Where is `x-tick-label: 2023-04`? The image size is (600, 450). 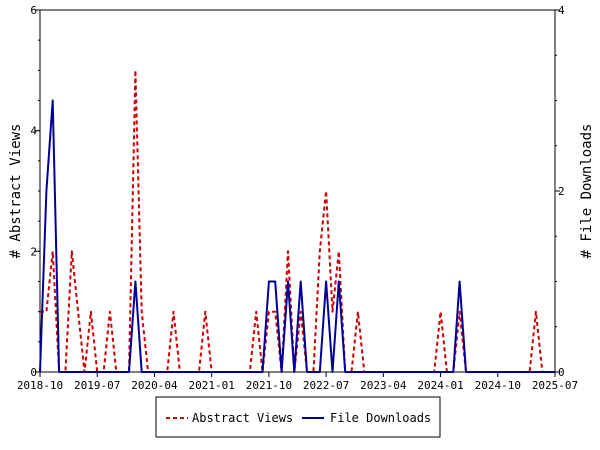 x-tick-label: 2023-04 is located at coordinates (383, 385).